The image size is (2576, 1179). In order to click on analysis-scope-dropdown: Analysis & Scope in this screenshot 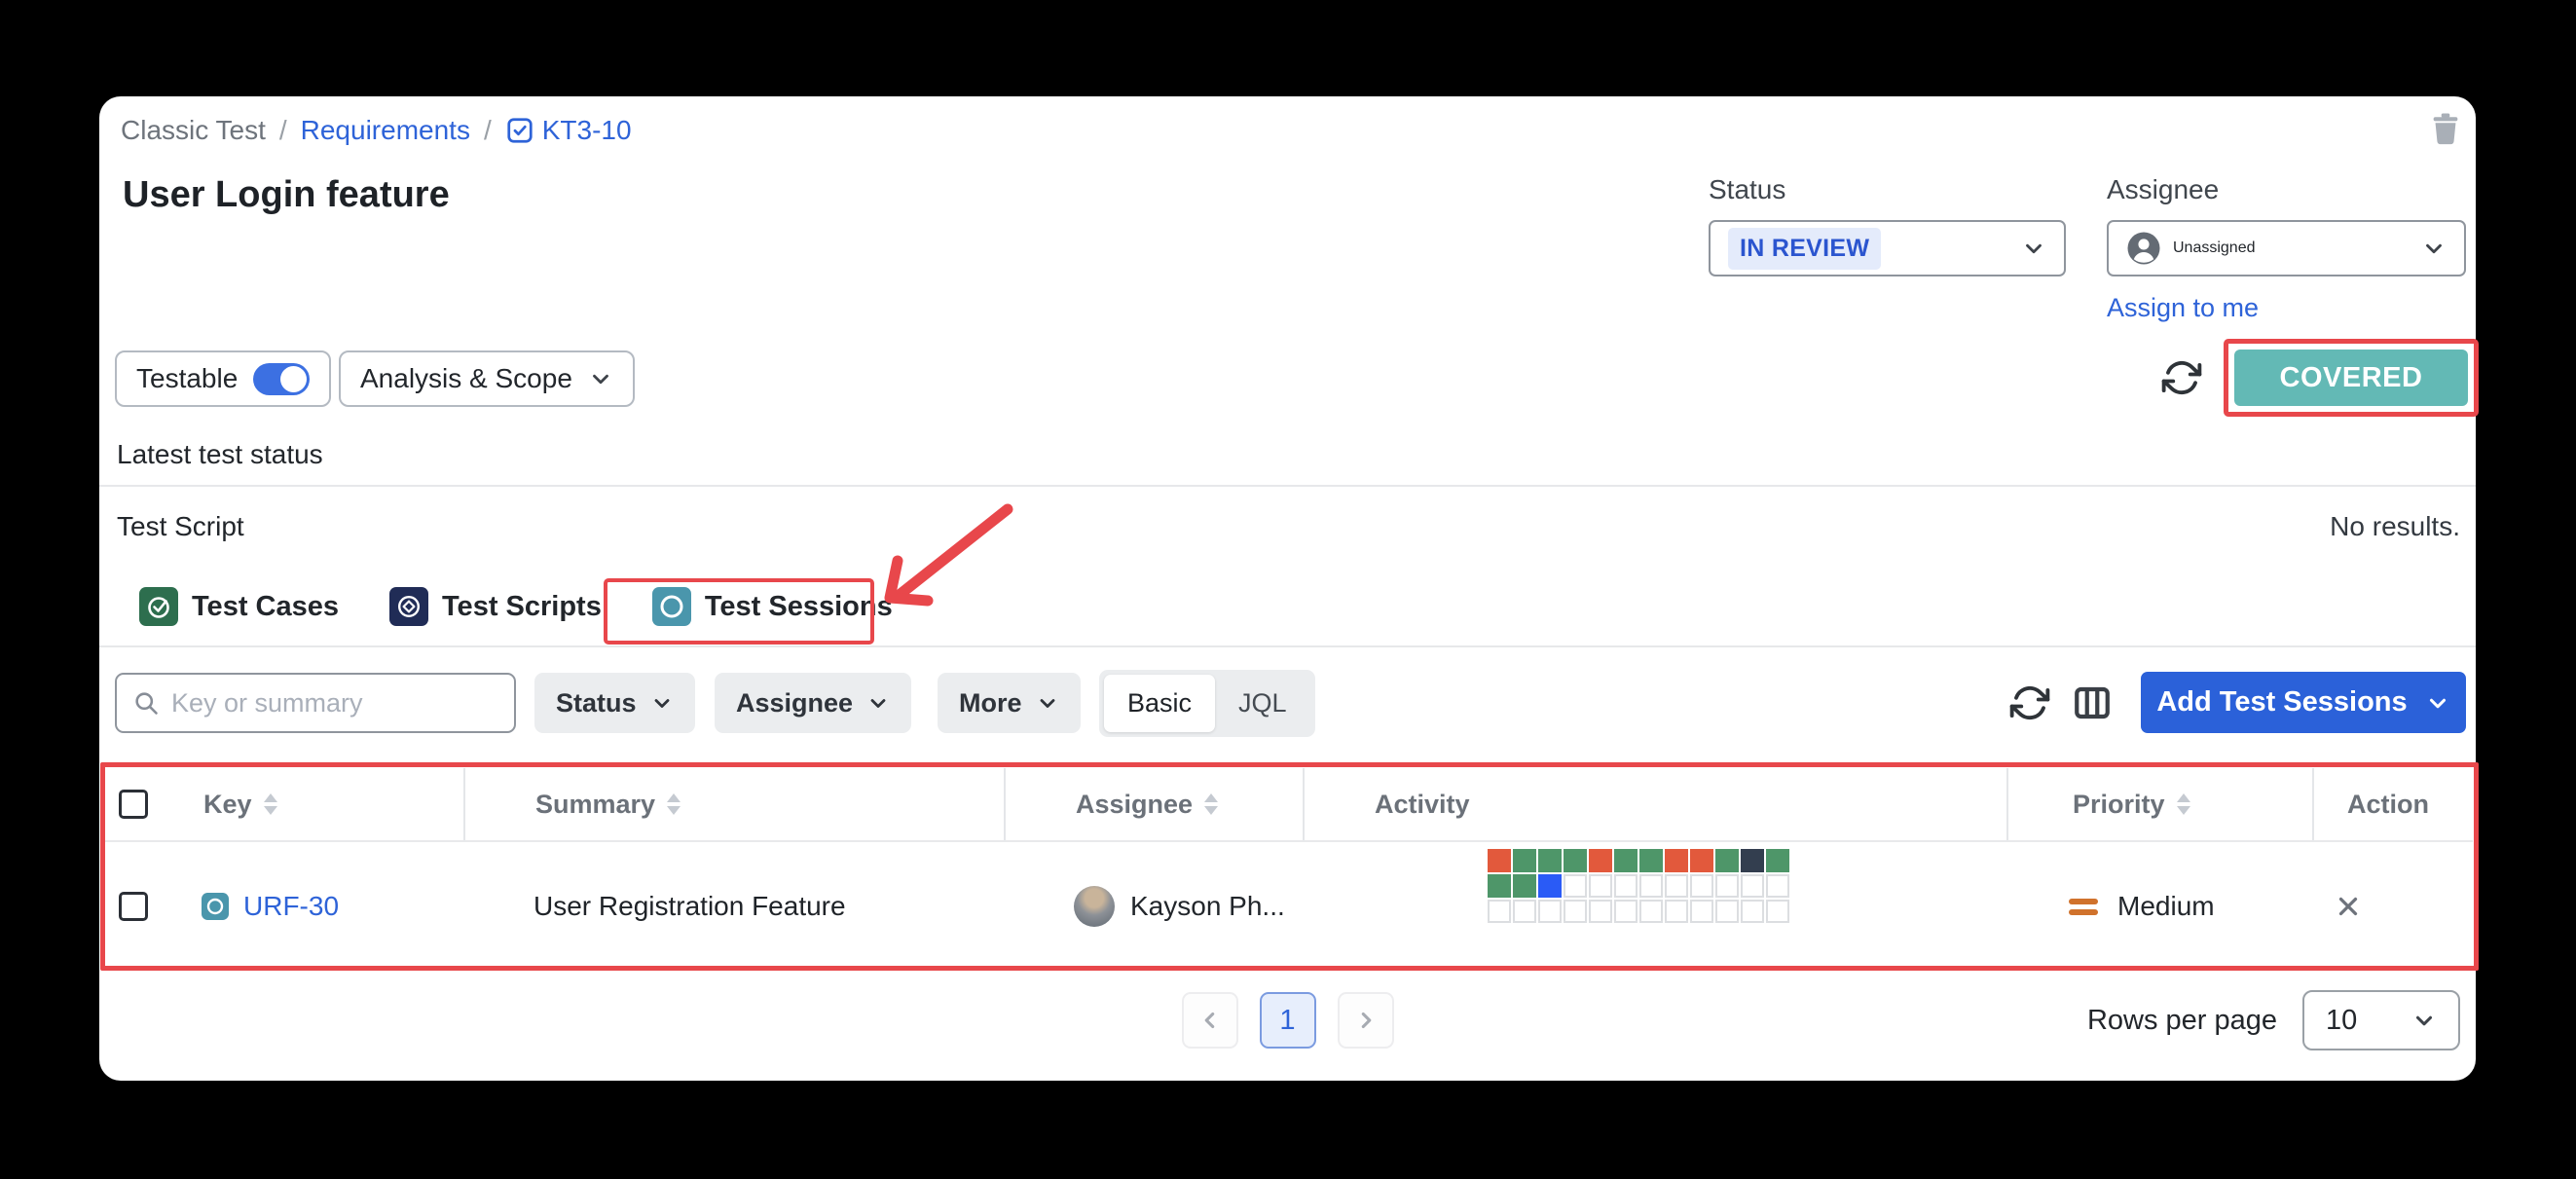, I will do `click(487, 379)`.